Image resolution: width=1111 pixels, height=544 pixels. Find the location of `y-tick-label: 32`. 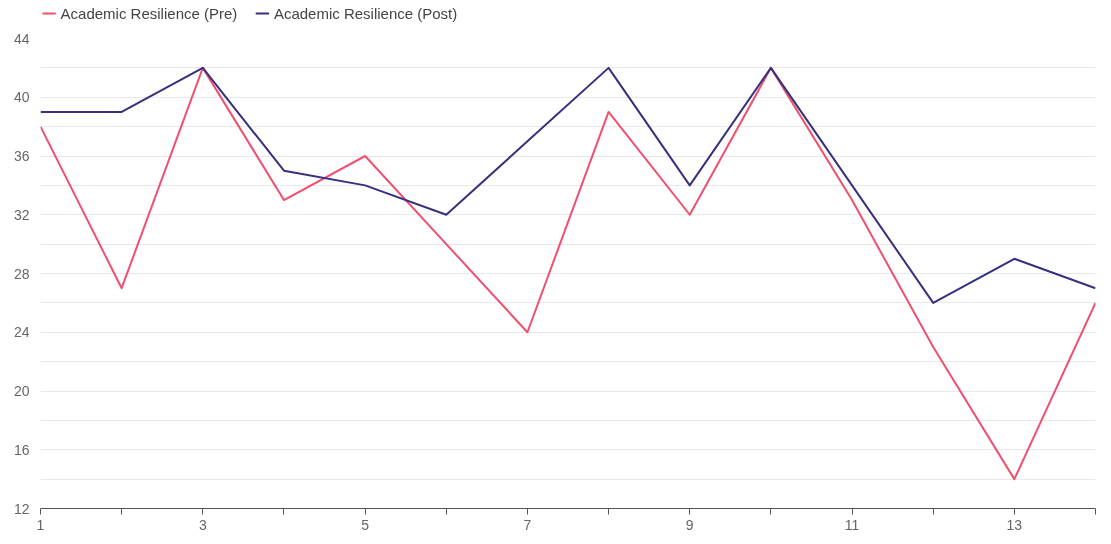

y-tick-label: 32 is located at coordinates (21, 214).